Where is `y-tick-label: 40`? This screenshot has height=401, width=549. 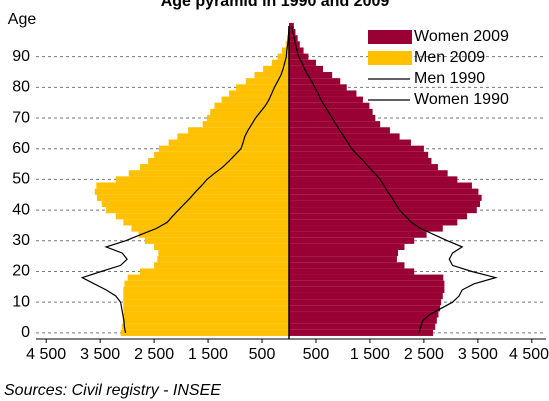 y-tick-label: 40 is located at coordinates (21, 209).